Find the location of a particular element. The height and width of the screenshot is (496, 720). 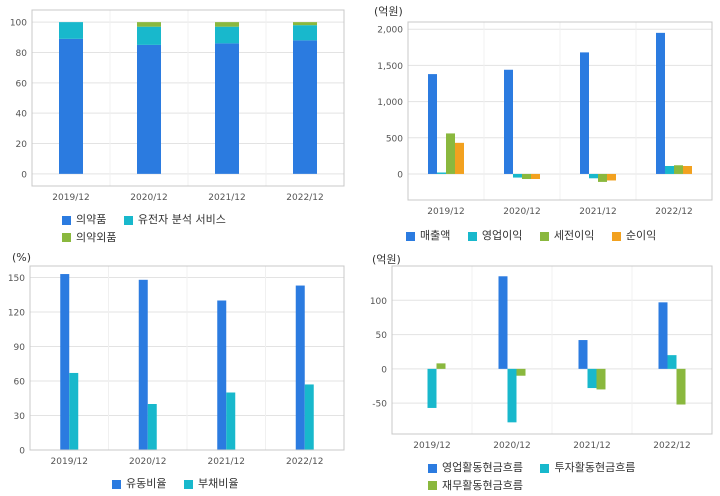

legend-item: 세전이익 is located at coordinates (567, 236).